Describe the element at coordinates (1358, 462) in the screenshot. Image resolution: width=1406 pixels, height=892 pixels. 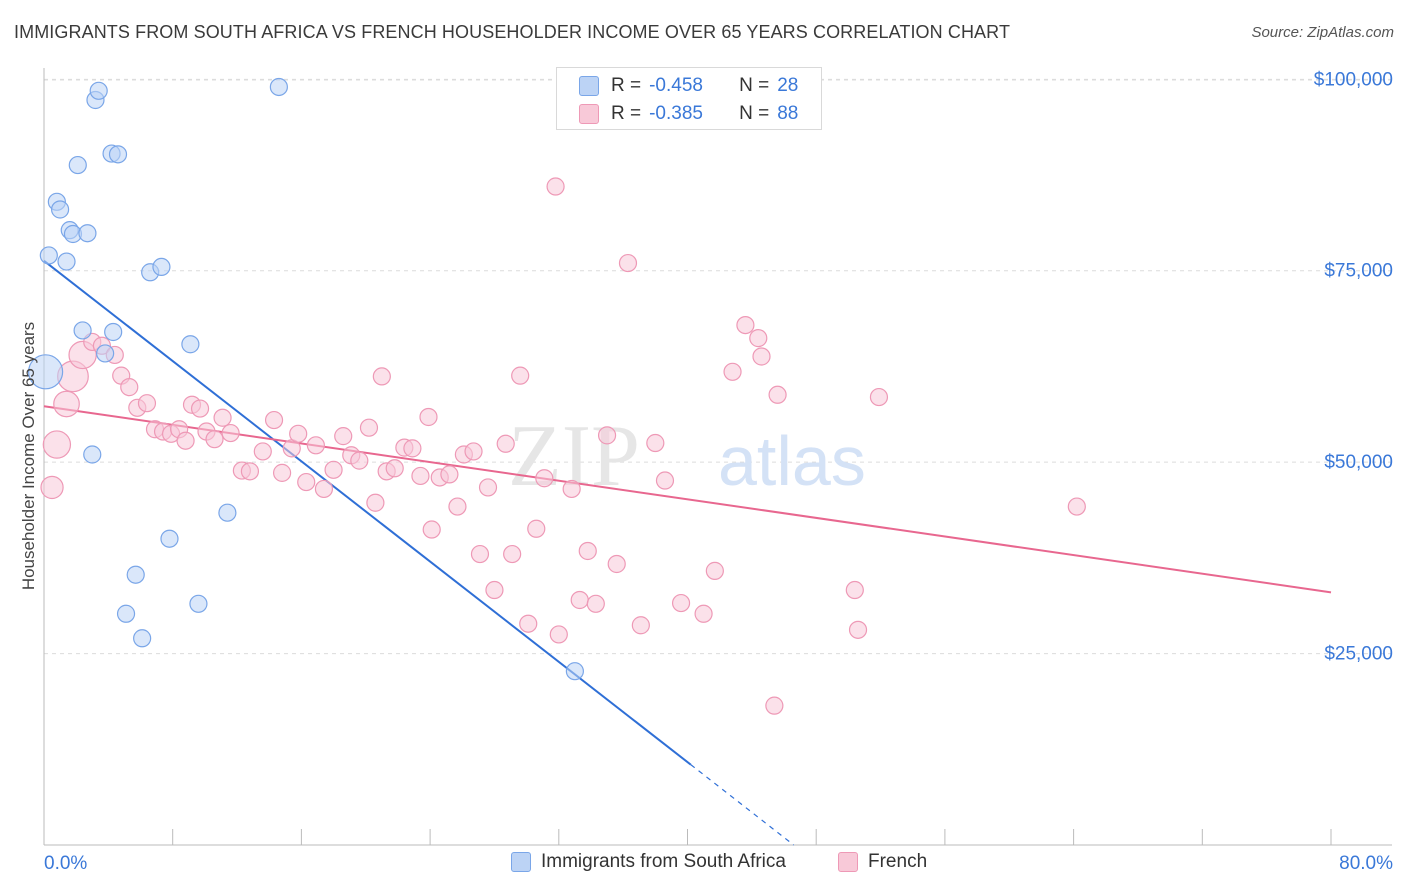
I see `y-tick-label: $50,000` at that location.